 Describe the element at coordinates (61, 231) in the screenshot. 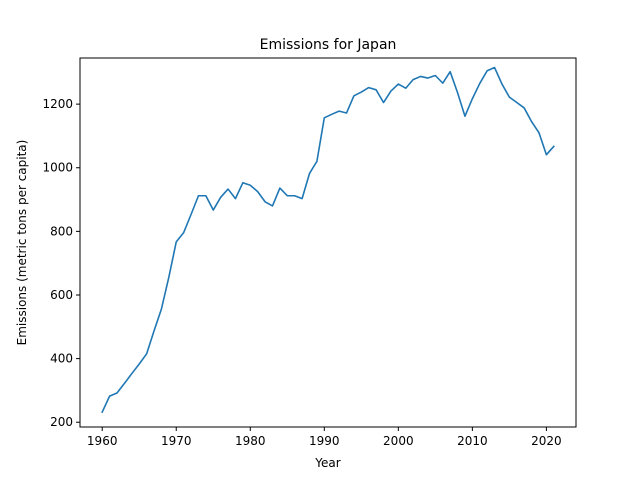

I see `y-tick-label: 800` at that location.